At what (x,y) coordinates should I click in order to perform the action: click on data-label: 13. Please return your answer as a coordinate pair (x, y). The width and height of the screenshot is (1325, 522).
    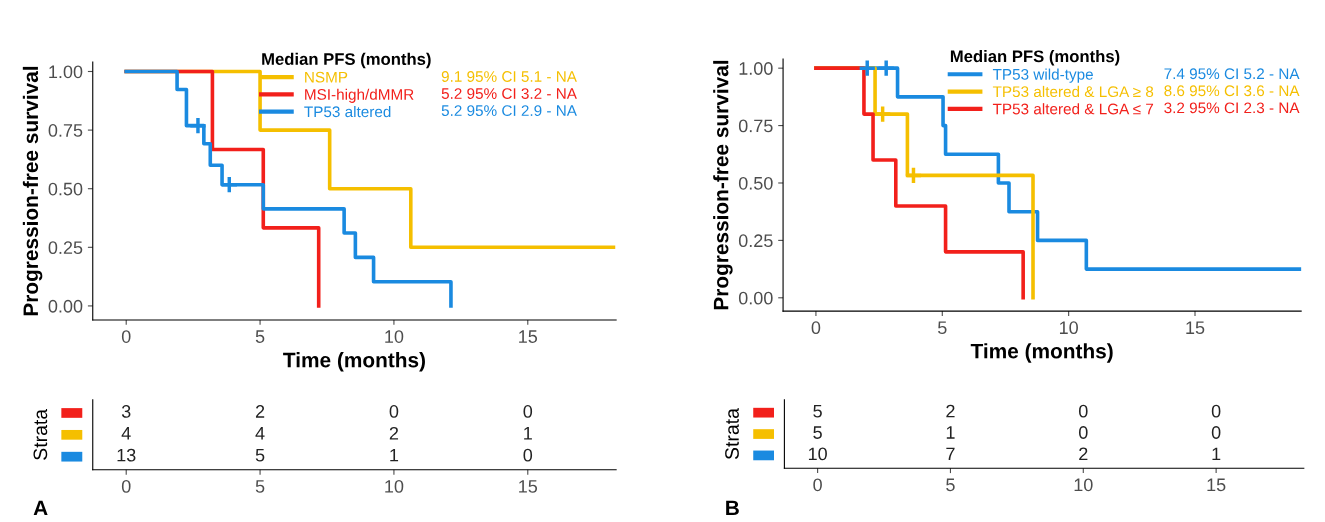
    Looking at the image, I should click on (126, 455).